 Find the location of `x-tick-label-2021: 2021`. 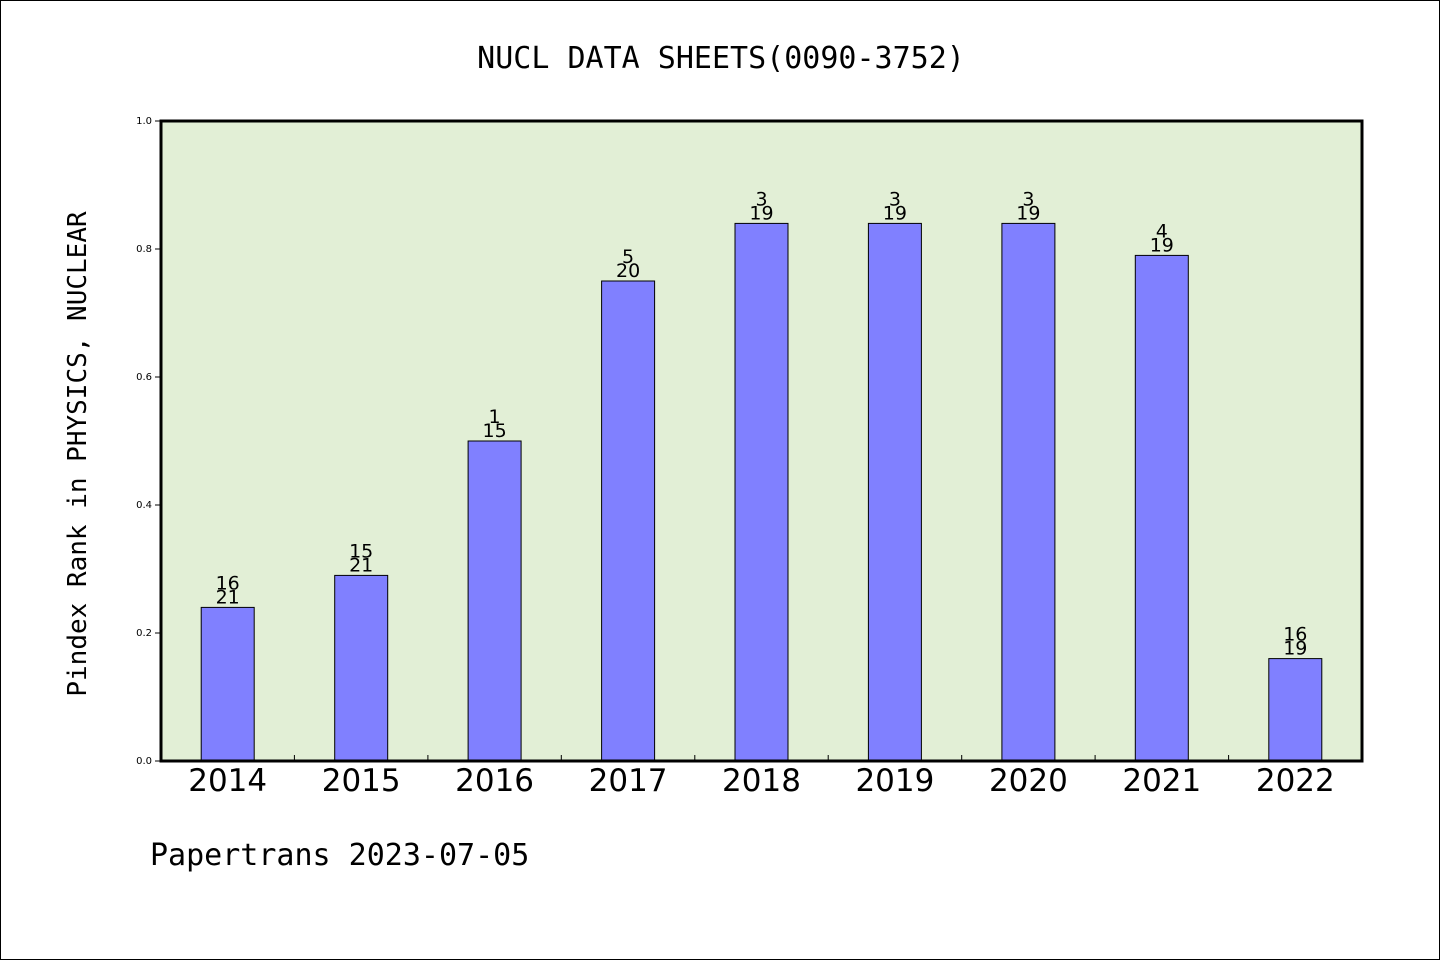

x-tick-label-2021: 2021 is located at coordinates (1161, 781).